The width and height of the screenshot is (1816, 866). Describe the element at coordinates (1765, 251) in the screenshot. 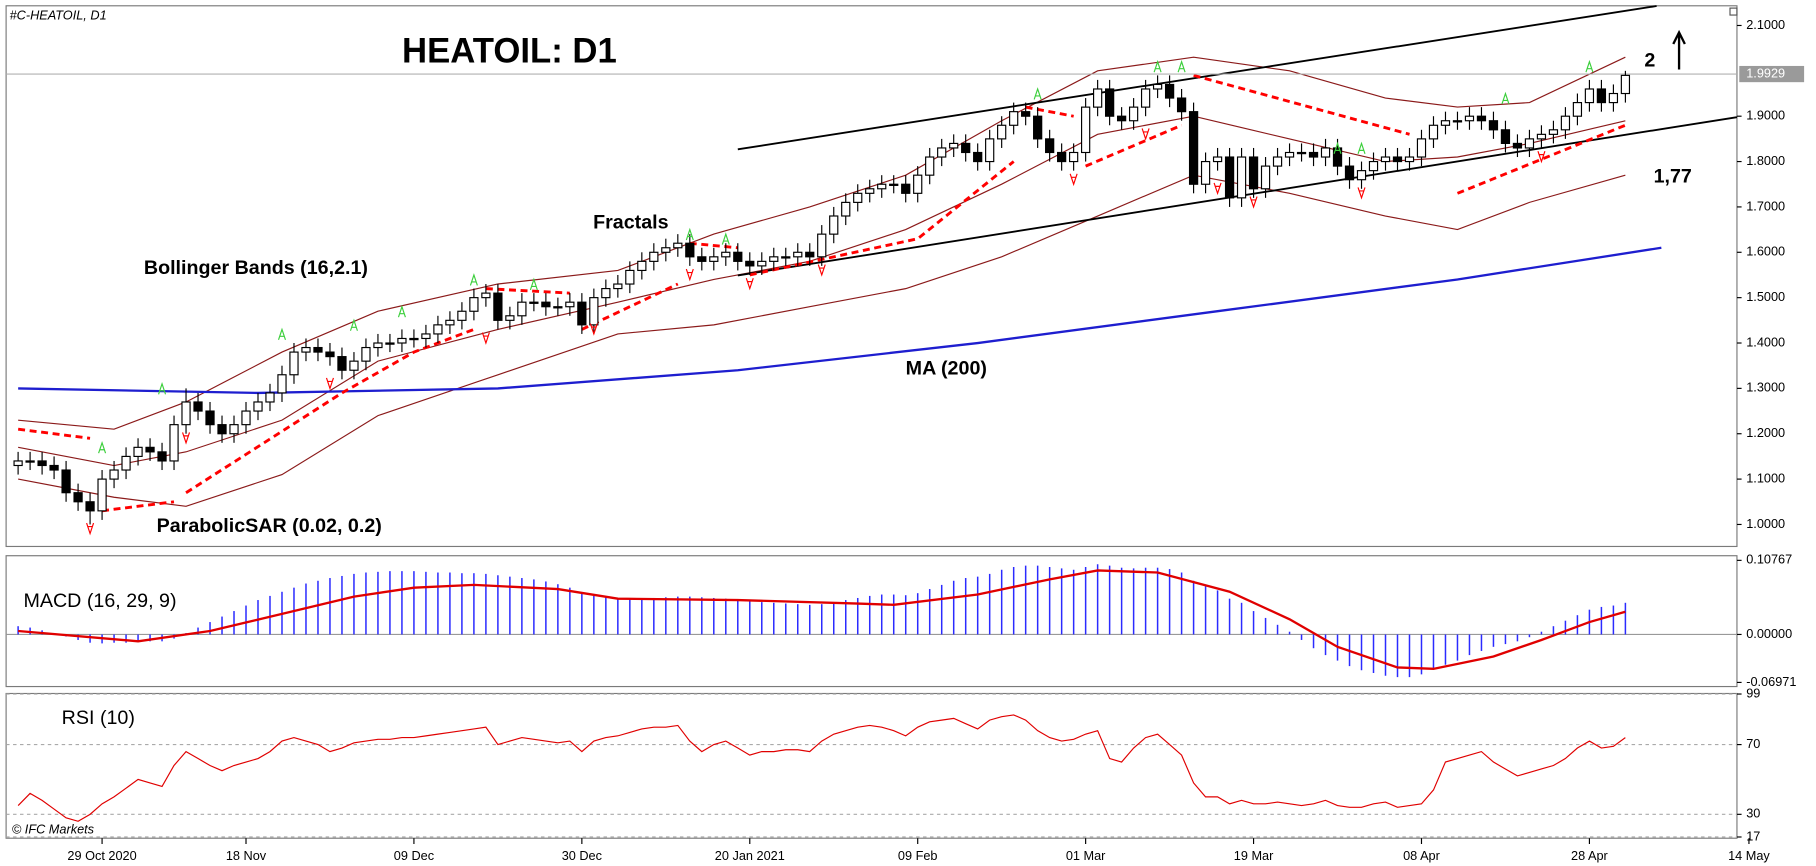

I see `y-tick-label: 1.6000` at that location.